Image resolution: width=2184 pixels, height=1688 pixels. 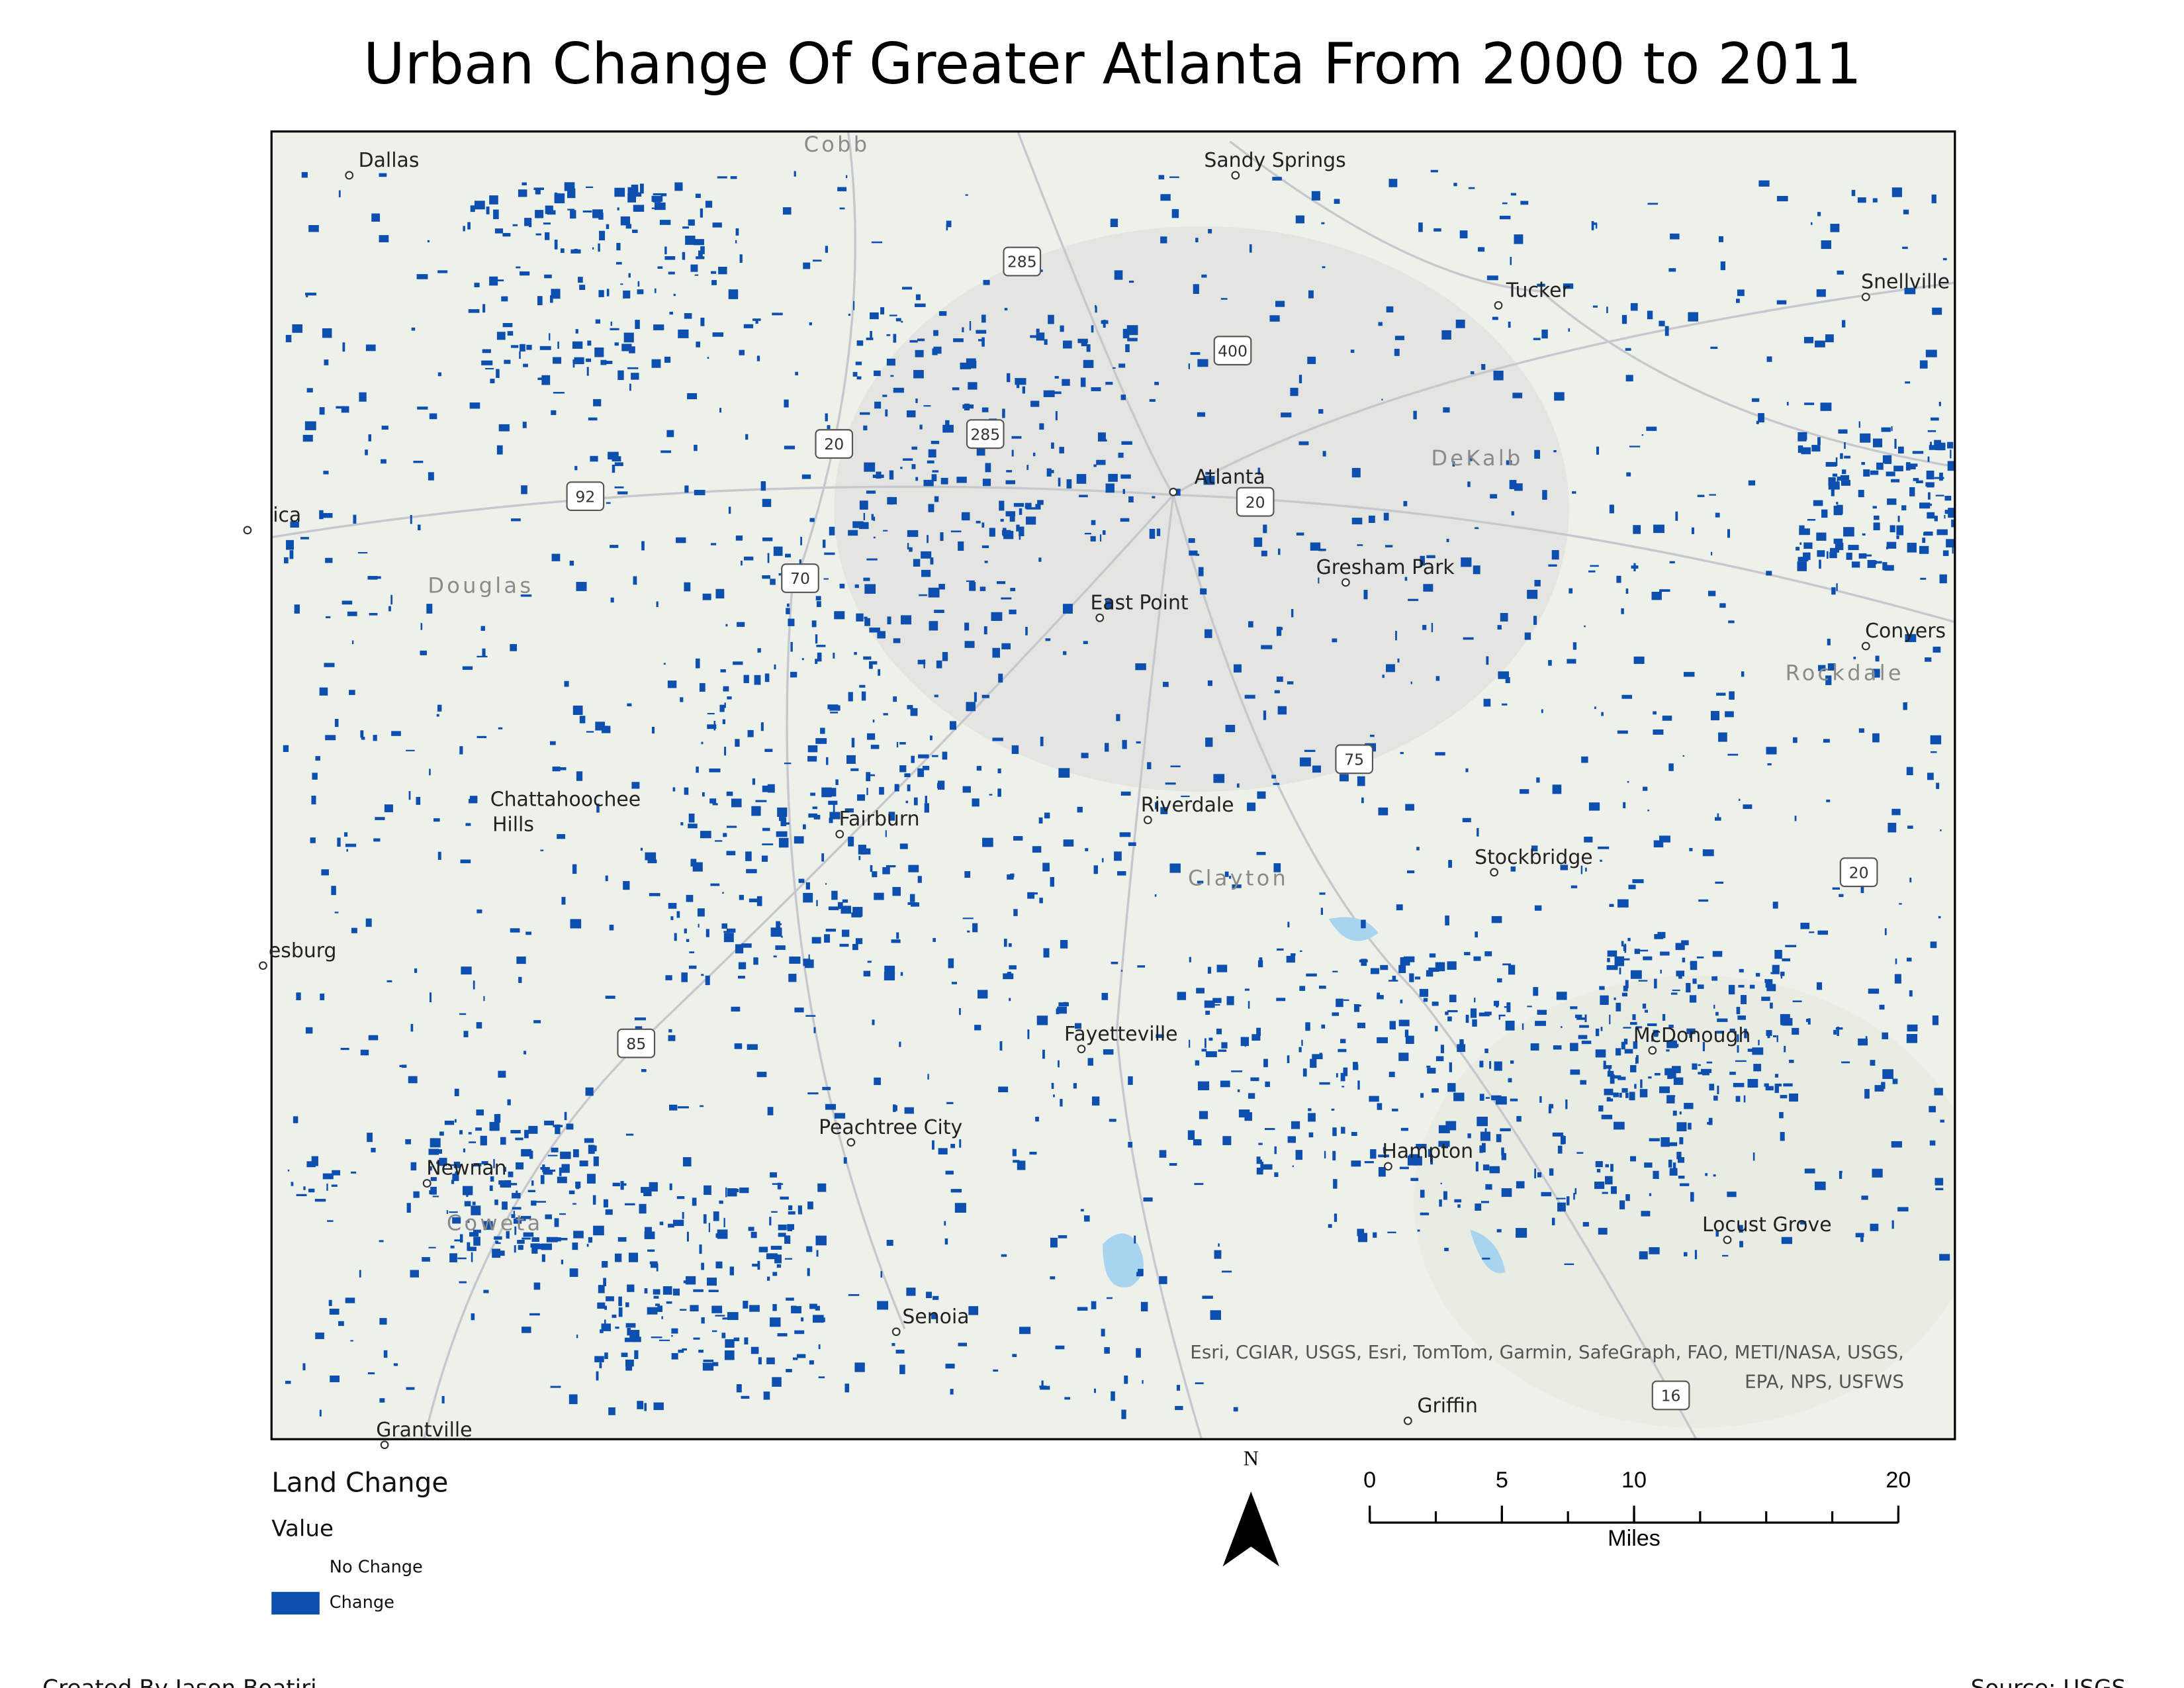 What do you see at coordinates (1427, 1151) in the screenshot?
I see `place-label: Hampton` at bounding box center [1427, 1151].